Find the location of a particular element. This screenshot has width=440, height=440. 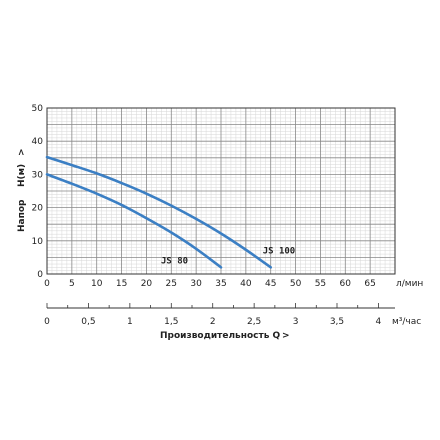

x-axis-arrow: > is located at coordinates (286, 336).